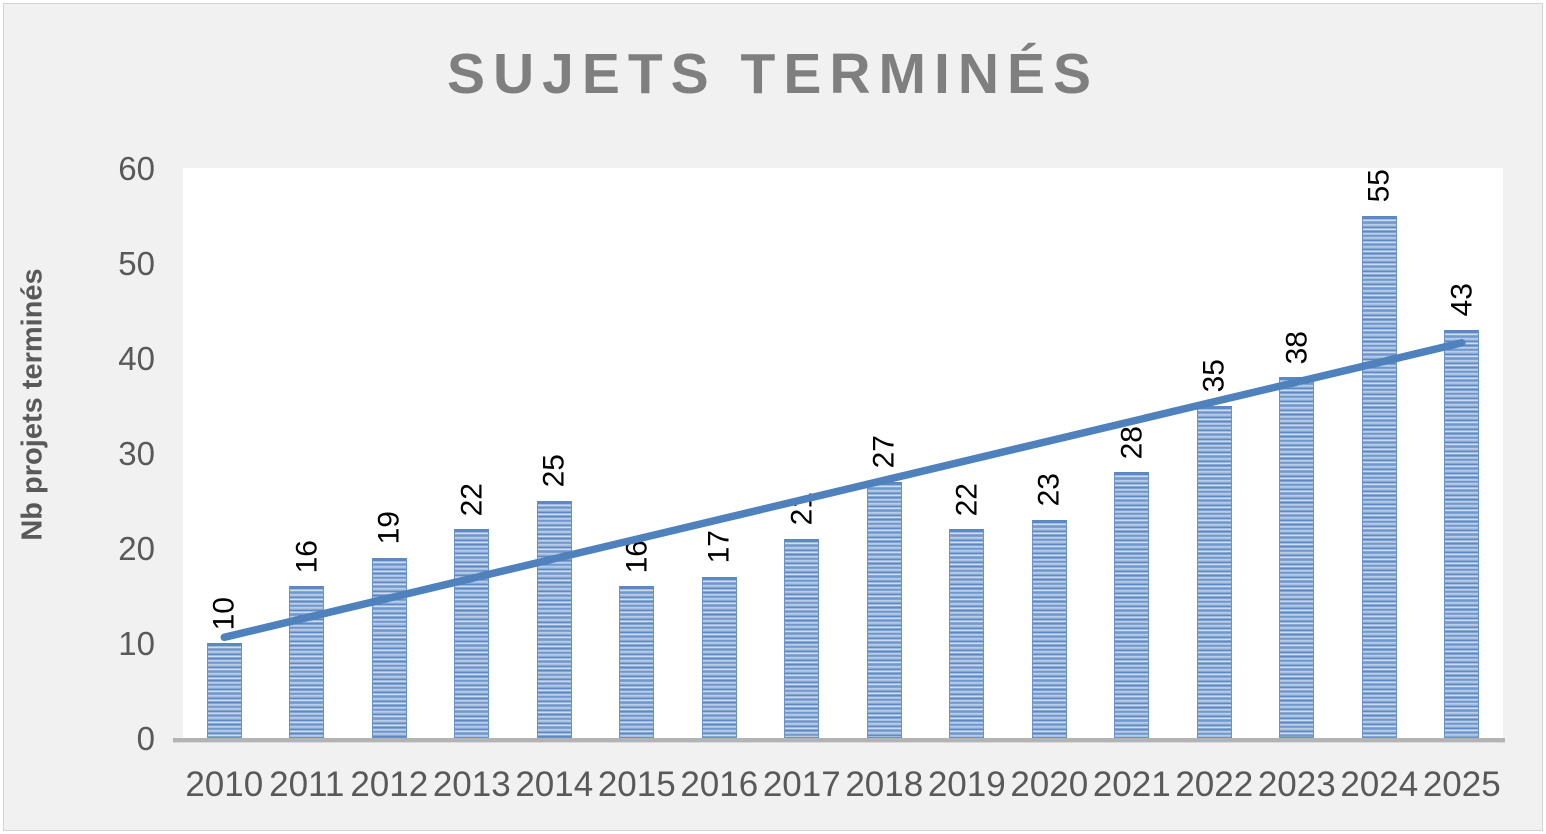 This screenshot has width=1546, height=834. Describe the element at coordinates (1462, 533) in the screenshot. I see `bar-2025` at that location.